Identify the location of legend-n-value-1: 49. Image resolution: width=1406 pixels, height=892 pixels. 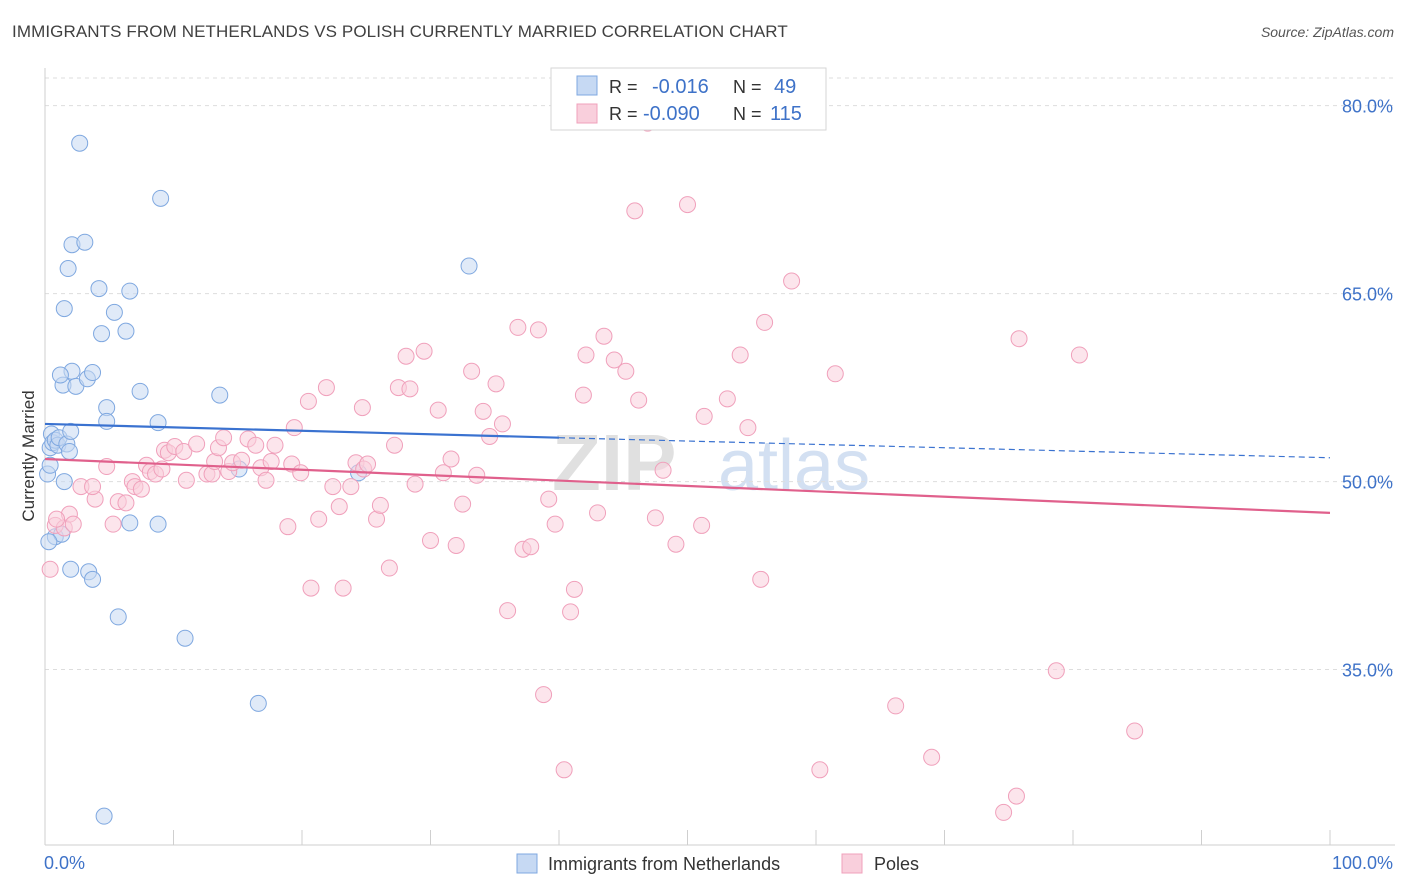
(785, 87).